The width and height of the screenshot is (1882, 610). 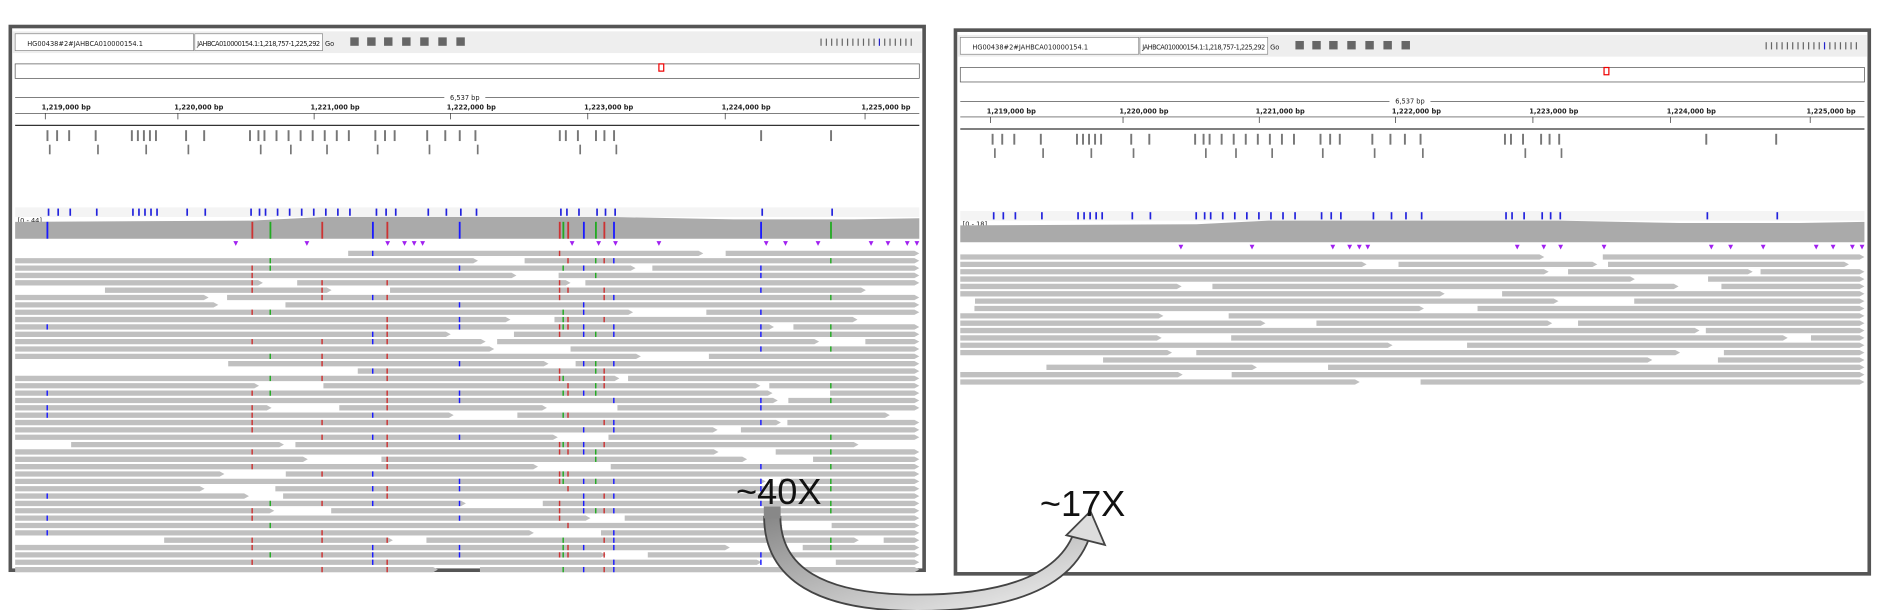 I want to click on coverage-mismatch, so click(x=459, y=230).